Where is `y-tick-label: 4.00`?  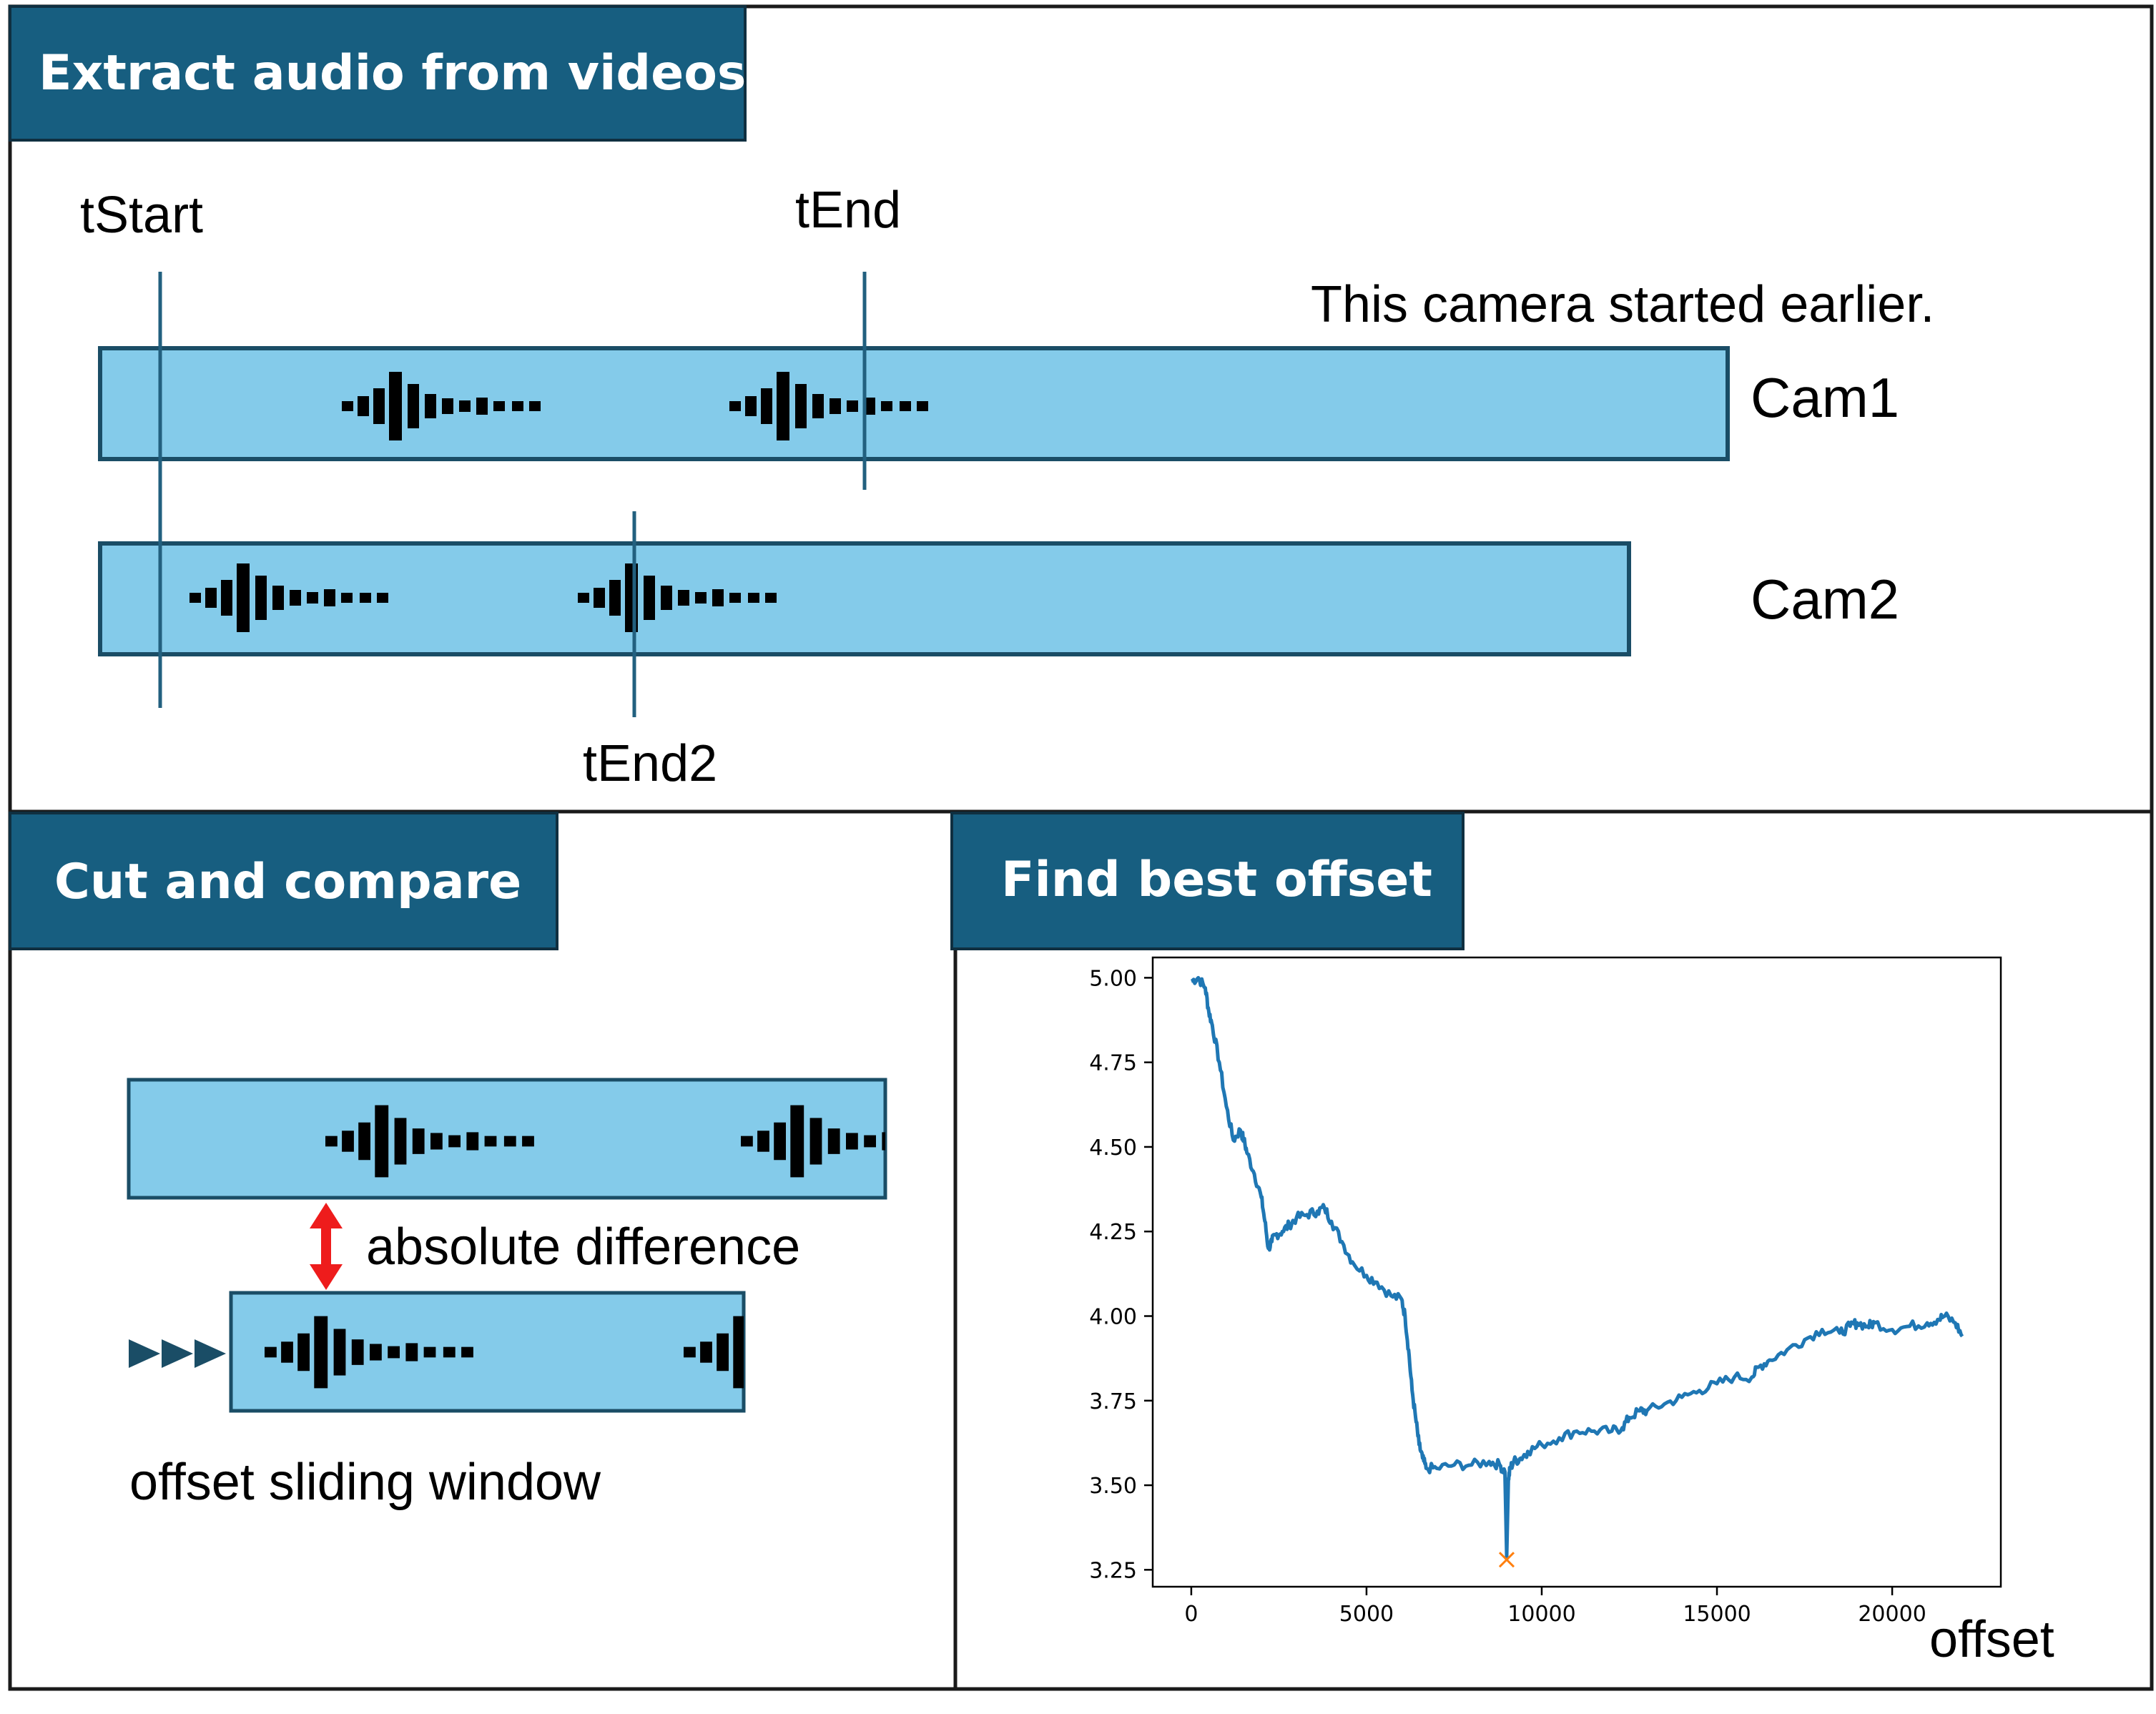 y-tick-label: 4.00 is located at coordinates (1113, 1317).